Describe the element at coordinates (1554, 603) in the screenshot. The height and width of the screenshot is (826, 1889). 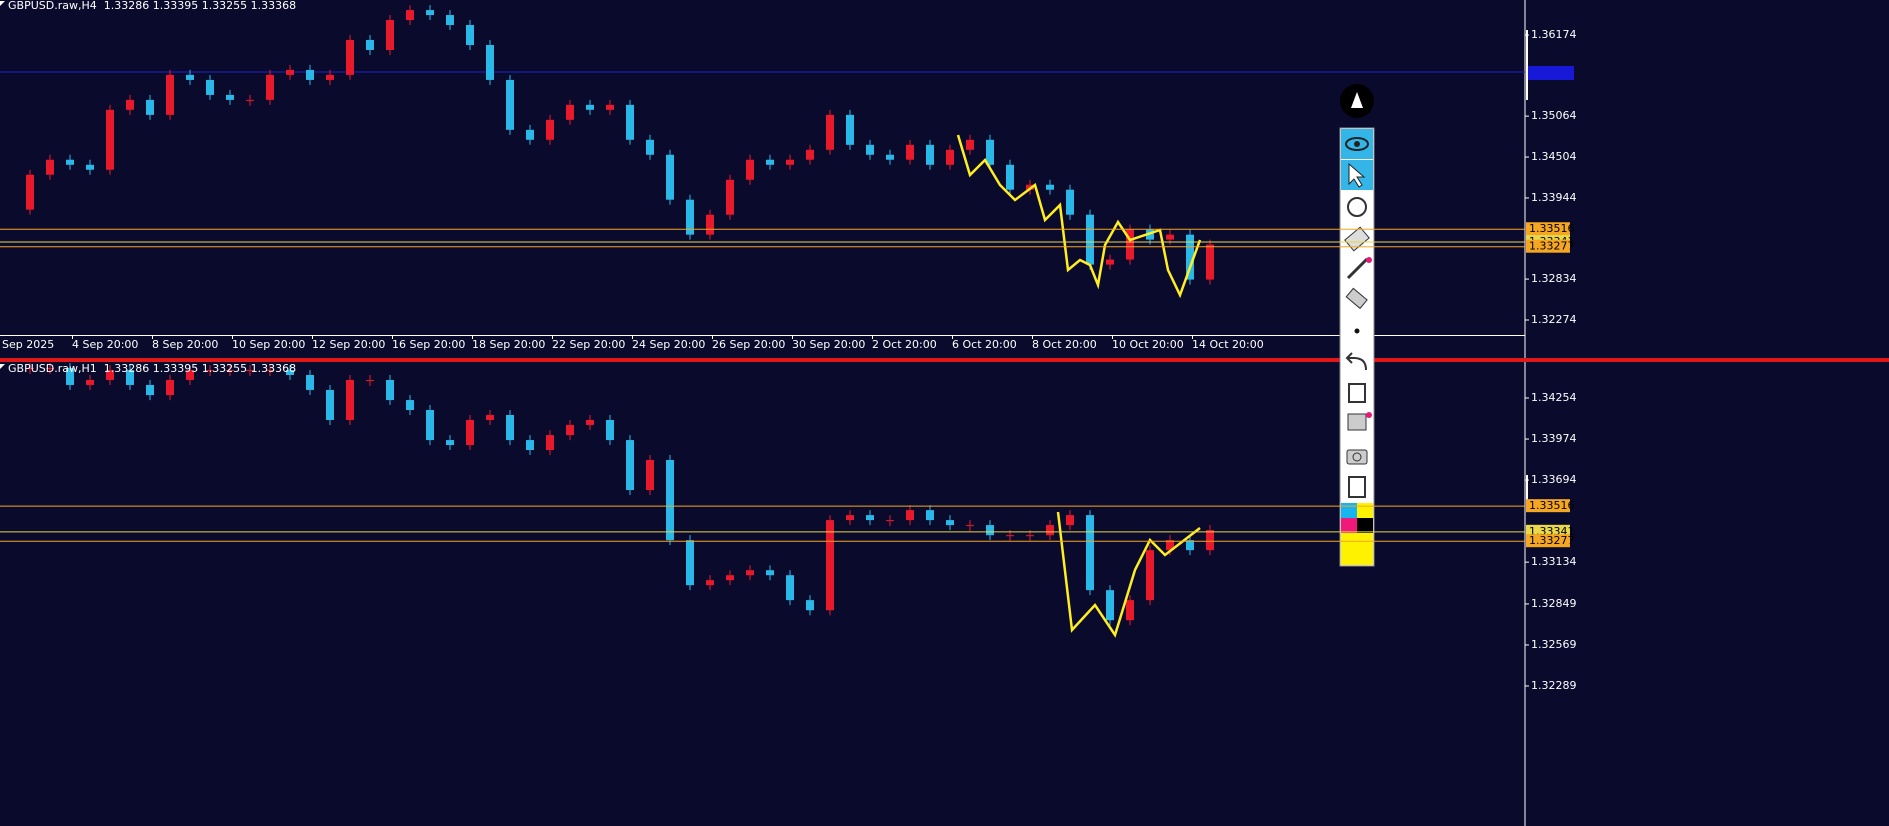
I see `y-tick-label: 1.32849` at that location.